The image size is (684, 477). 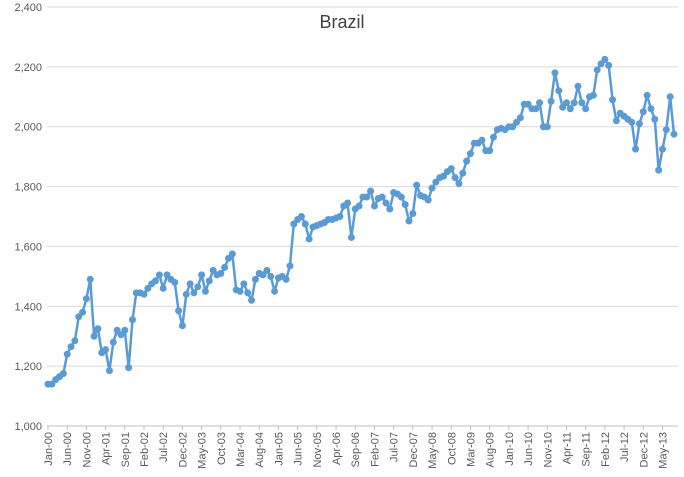 What do you see at coordinates (68, 449) in the screenshot?
I see `x-tick-label: Jun-00` at bounding box center [68, 449].